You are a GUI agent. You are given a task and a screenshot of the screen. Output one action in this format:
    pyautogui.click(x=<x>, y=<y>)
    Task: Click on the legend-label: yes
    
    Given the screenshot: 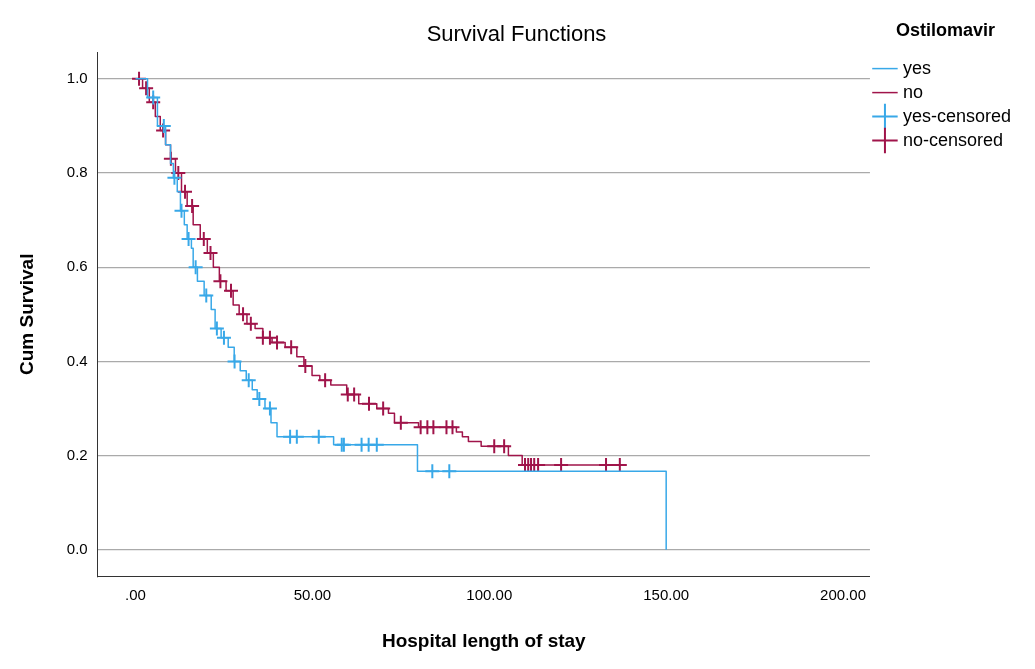 What is the action you would take?
    pyautogui.click(x=916, y=67)
    